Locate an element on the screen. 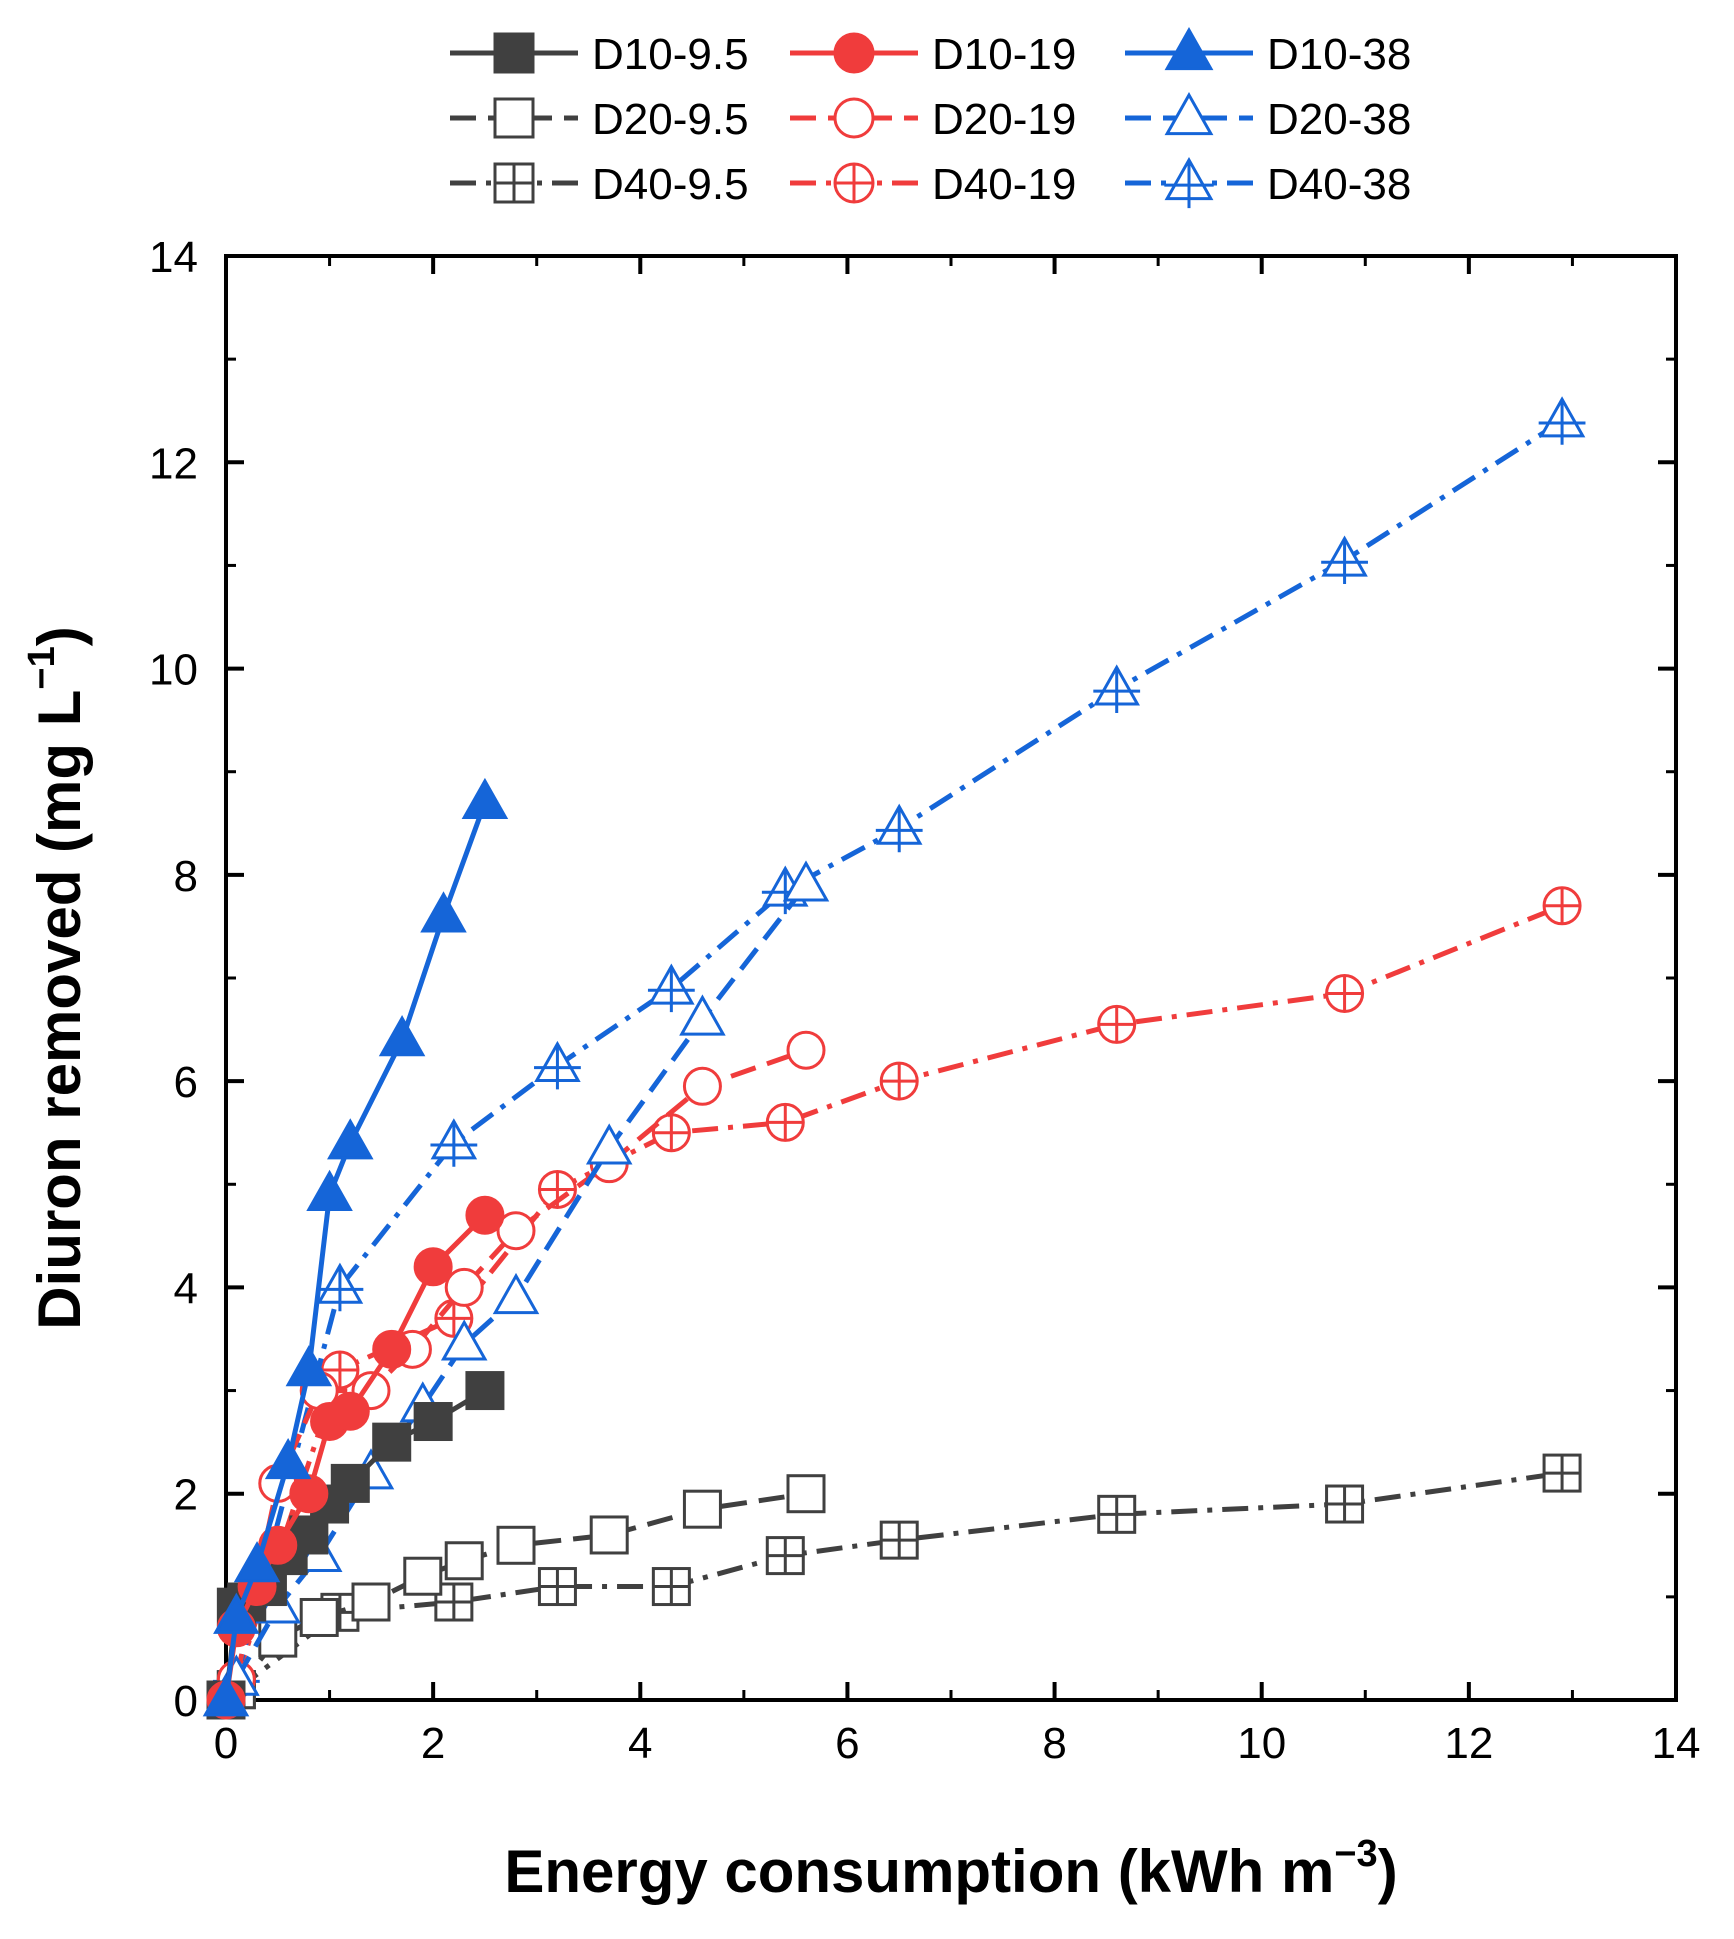 This screenshot has width=1734, height=1939. y-axis-title: Diuron removed (mg L−1) is located at coordinates (57, 977).